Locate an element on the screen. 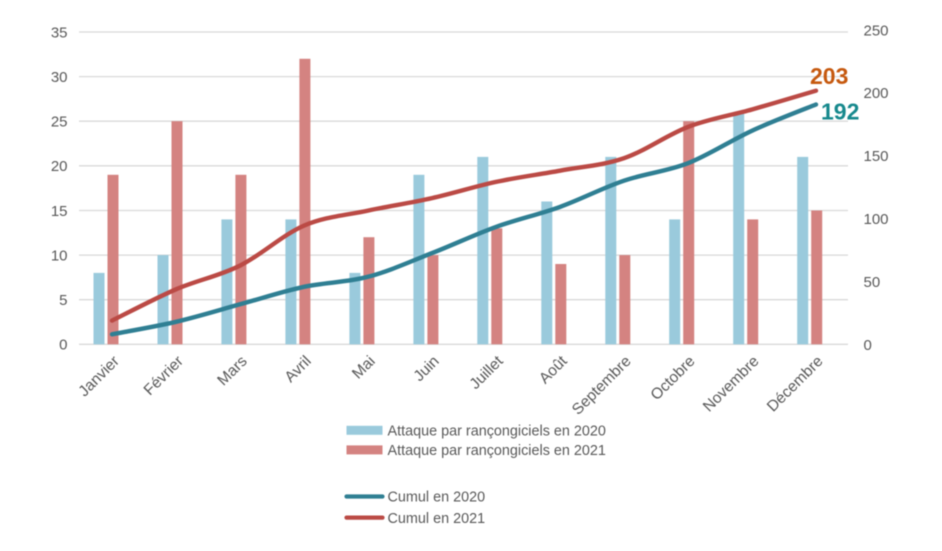 The image size is (942, 551). svg-text: Cumul en 2021 is located at coordinates (437, 519).